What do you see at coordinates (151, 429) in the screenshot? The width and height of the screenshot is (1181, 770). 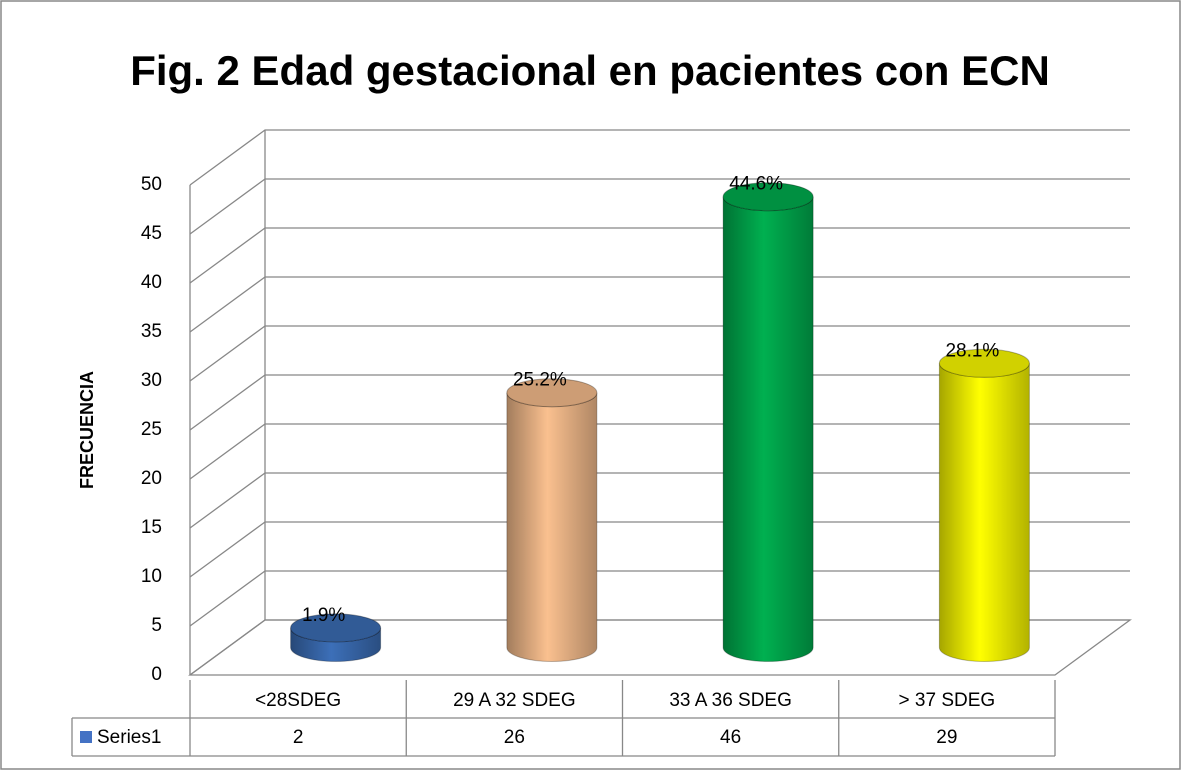 I see `y-tick-label: 25` at bounding box center [151, 429].